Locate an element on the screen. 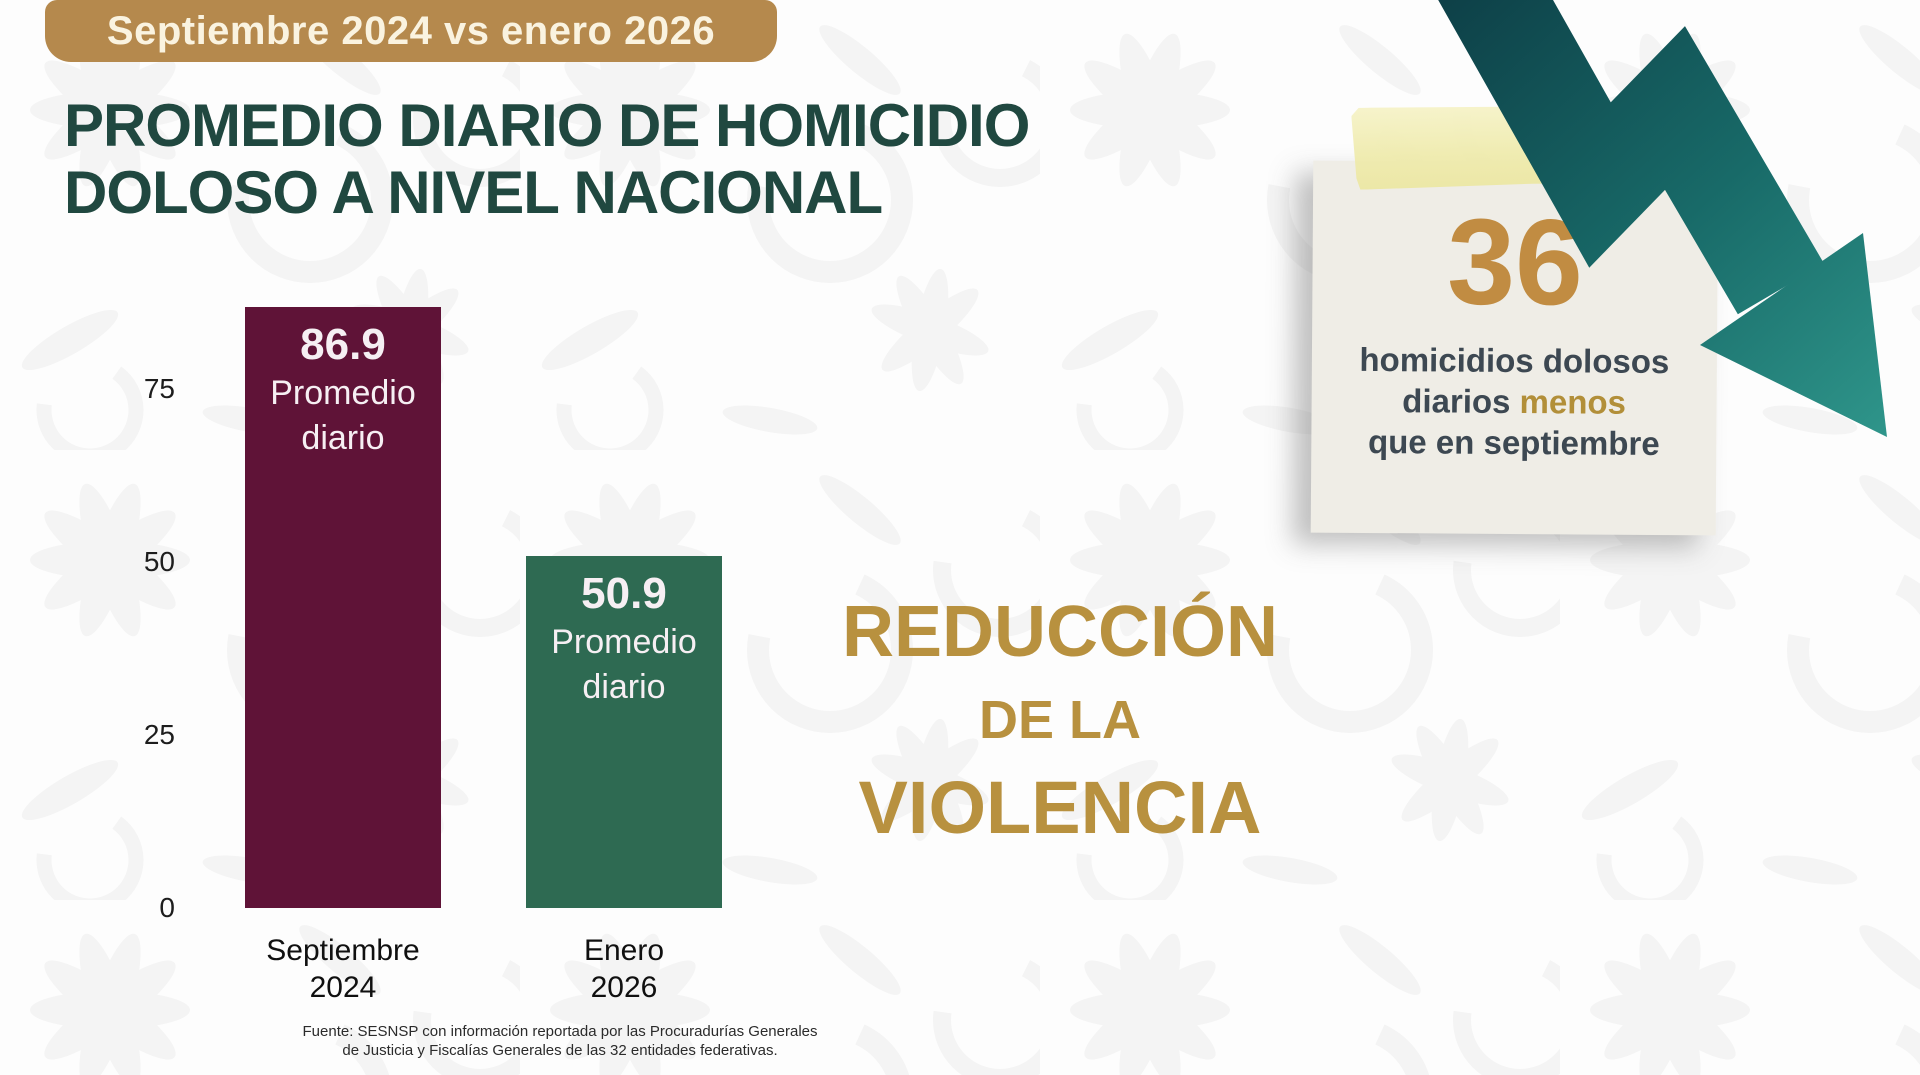 The image size is (1920, 1075). page-title-line1: PROMEDIO DIARIO DE HOMICIDIO is located at coordinates (547, 125).